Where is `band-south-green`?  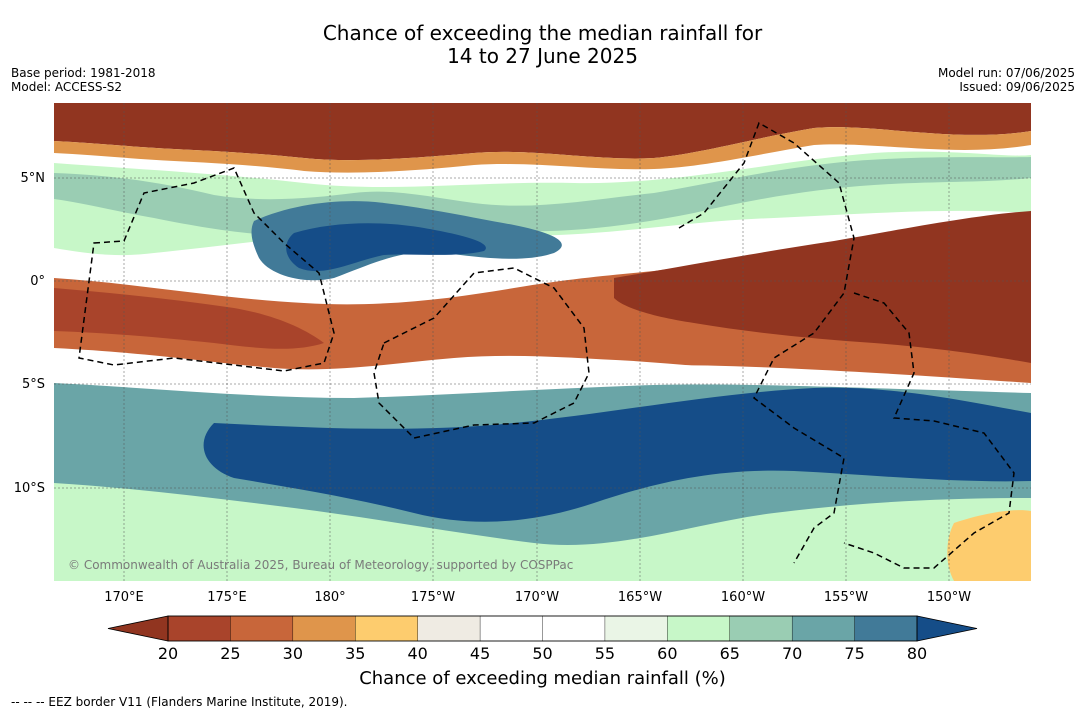 band-south-green is located at coordinates (542, 532).